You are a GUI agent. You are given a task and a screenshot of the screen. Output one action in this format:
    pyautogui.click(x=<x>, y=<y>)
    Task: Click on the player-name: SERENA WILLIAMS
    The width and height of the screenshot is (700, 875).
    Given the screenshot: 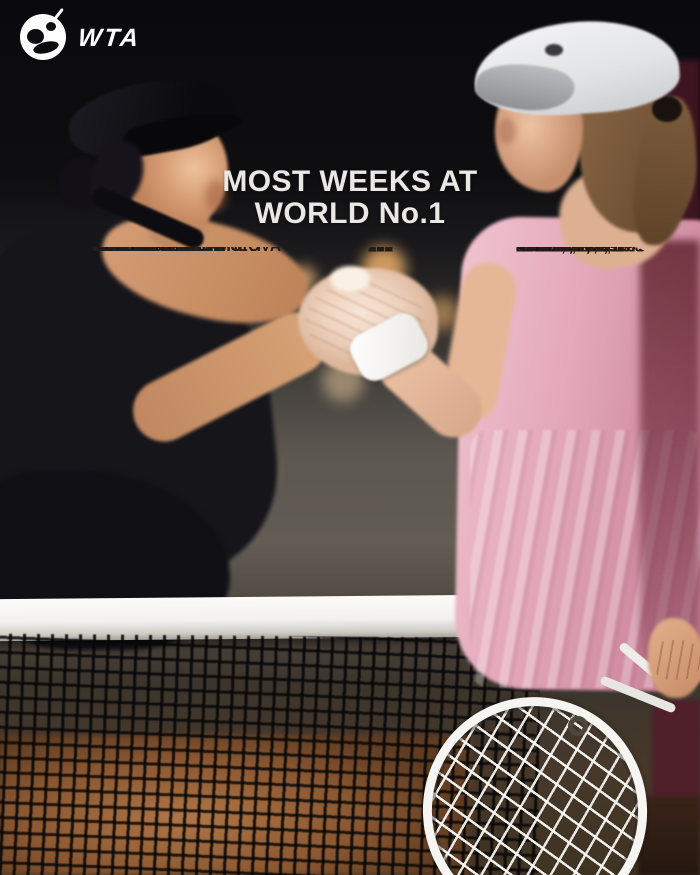 What is the action you would take?
    pyautogui.click(x=166, y=251)
    